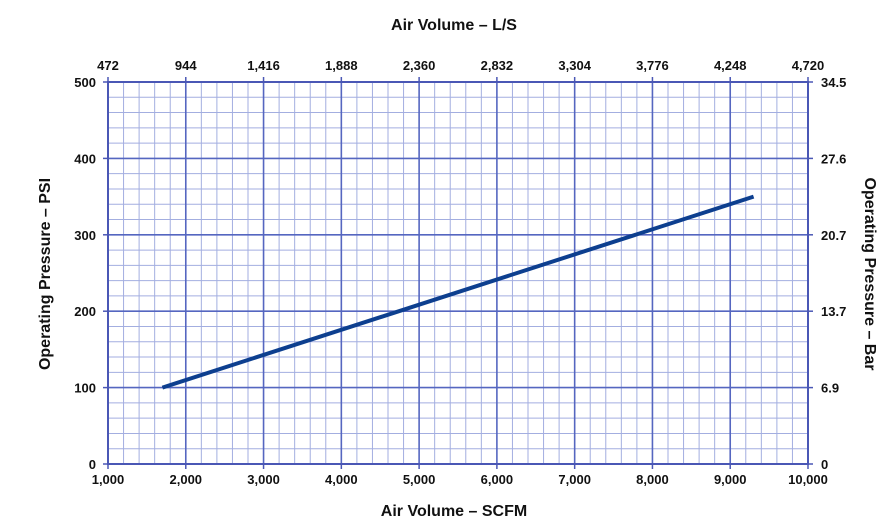 The width and height of the screenshot is (880, 525). What do you see at coordinates (824, 464) in the screenshot?
I see `y2-tick-label: 0` at bounding box center [824, 464].